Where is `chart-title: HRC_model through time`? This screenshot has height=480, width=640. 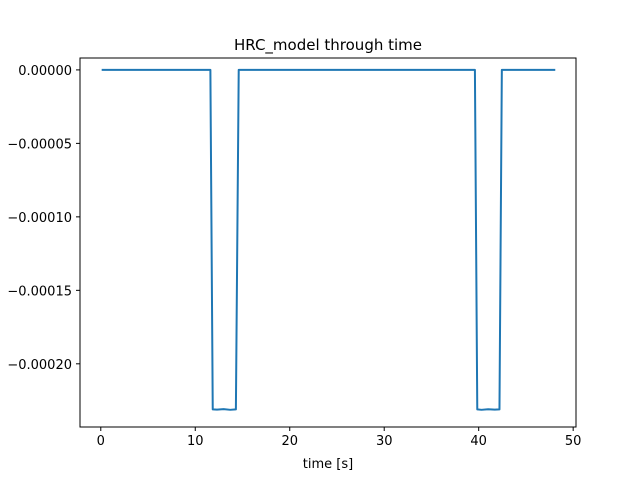 chart-title: HRC_model through time is located at coordinates (328, 45).